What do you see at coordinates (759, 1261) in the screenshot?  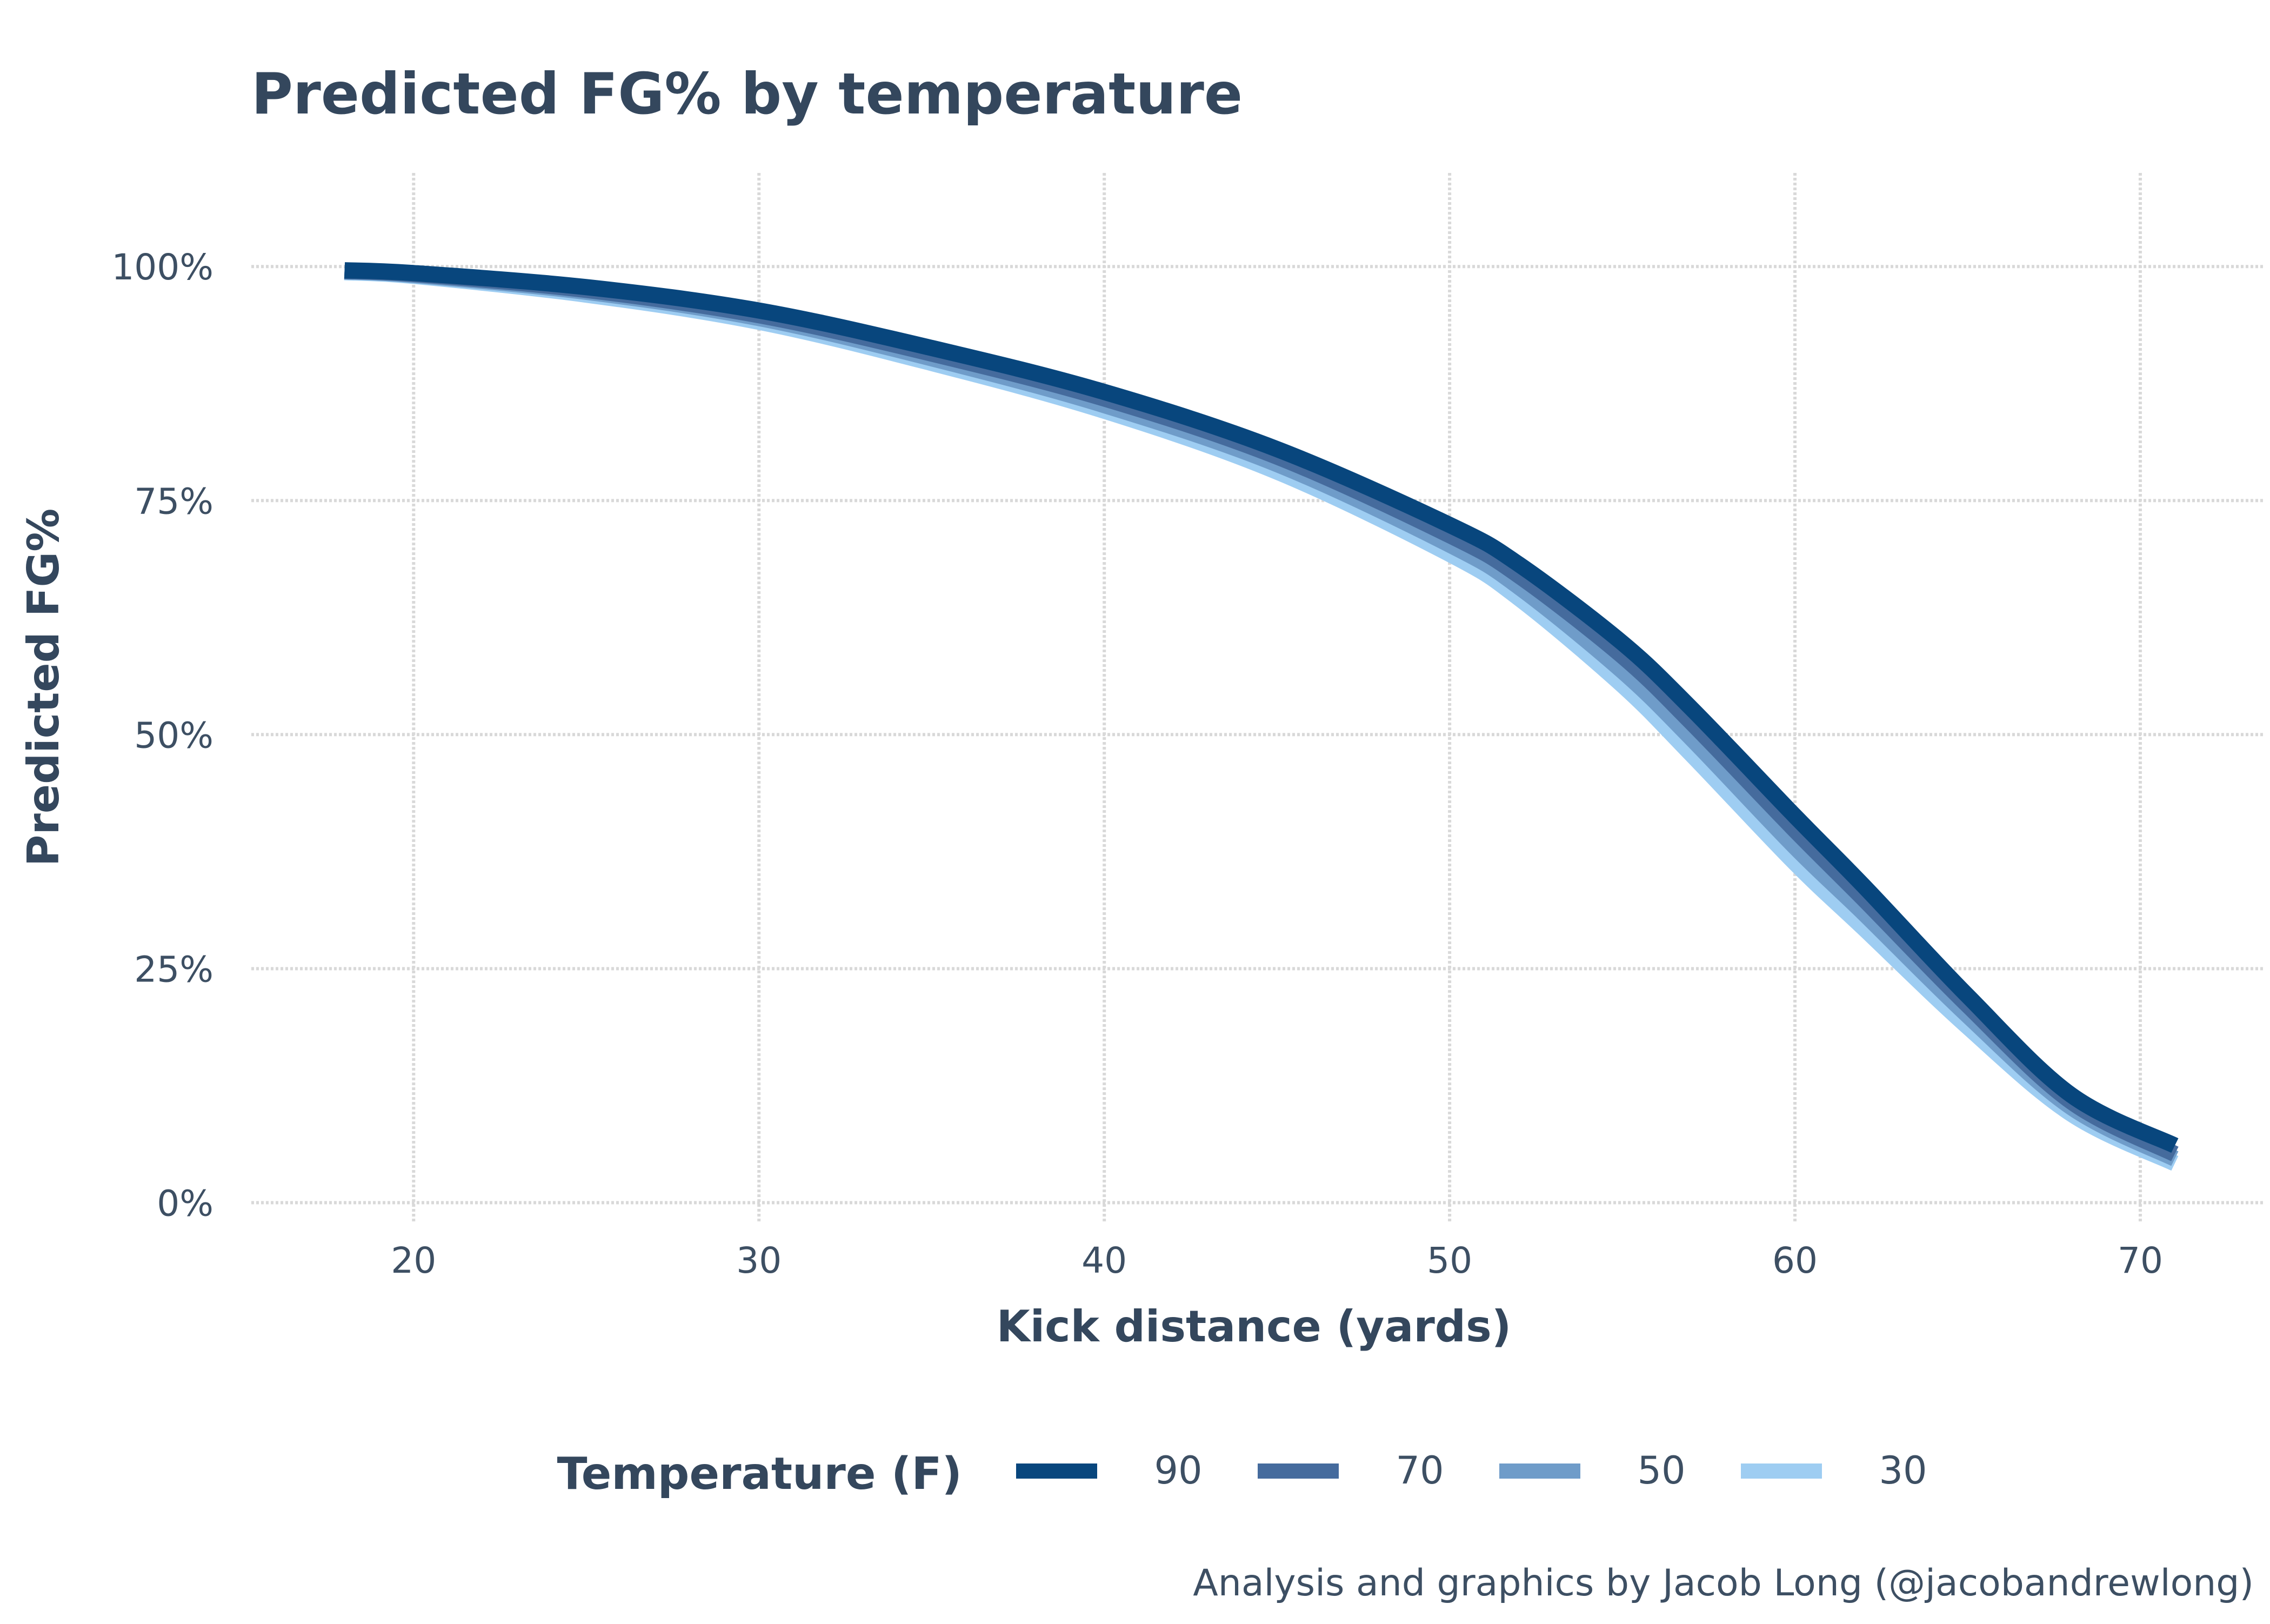 I see `x-tick-label: 30` at bounding box center [759, 1261].